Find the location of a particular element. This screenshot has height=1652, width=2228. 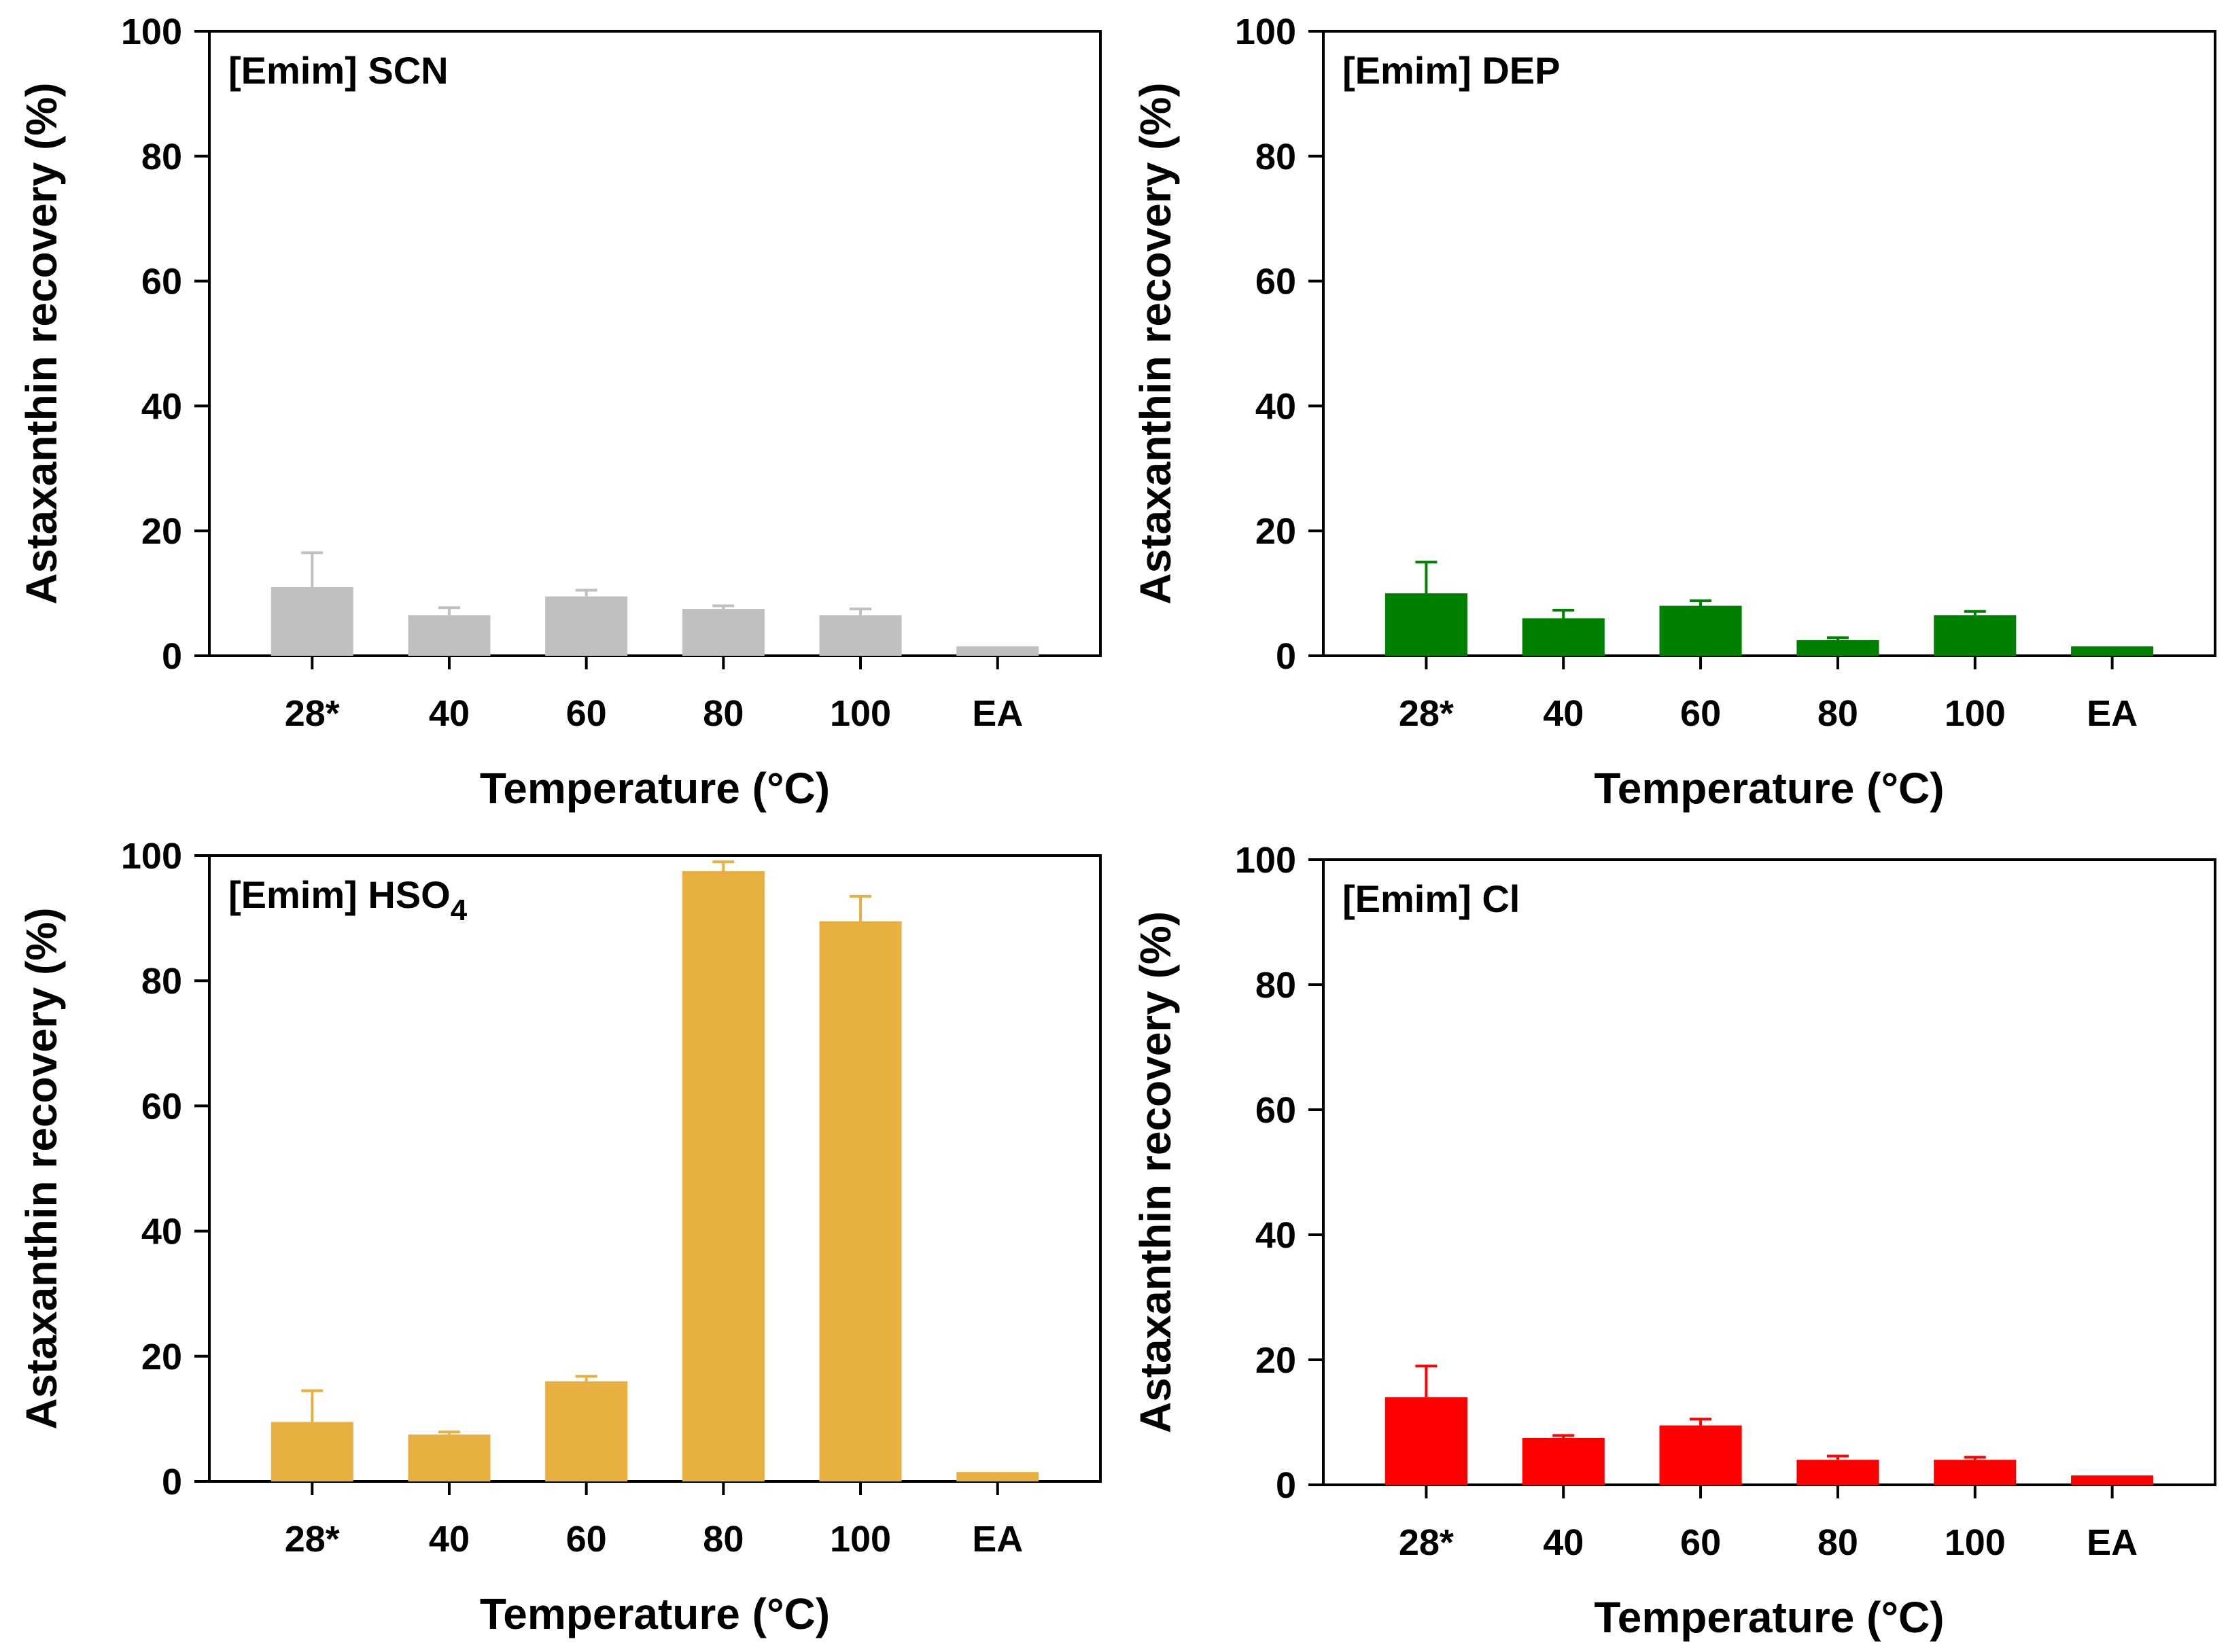

panel-title: [Emim] HSO4 is located at coordinates (348, 900).